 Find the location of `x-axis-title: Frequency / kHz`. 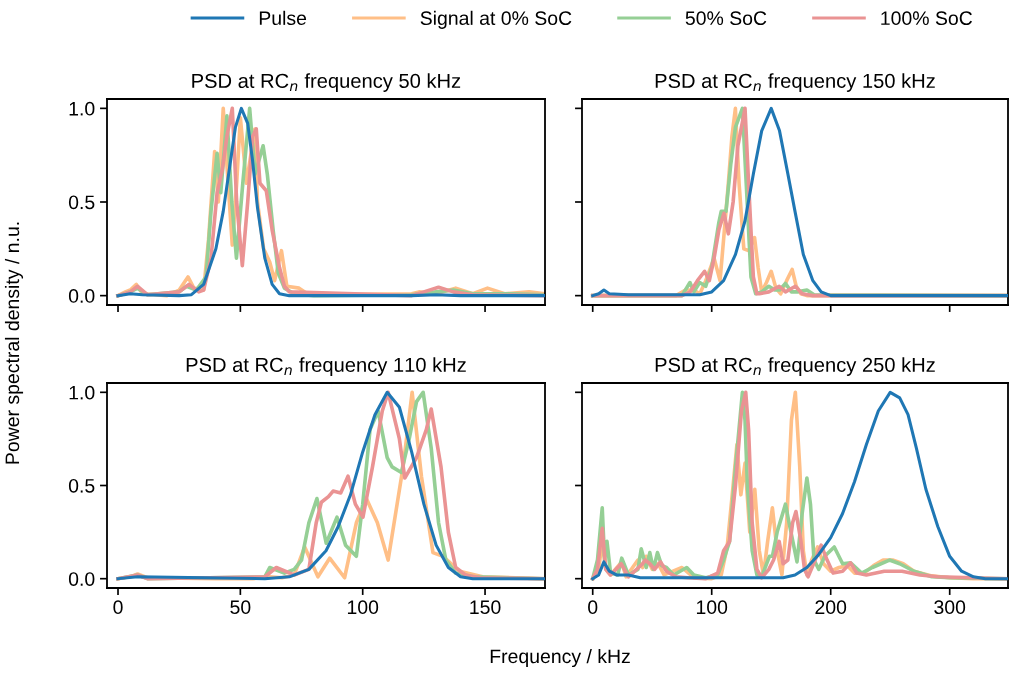

x-axis-title: Frequency / kHz is located at coordinates (560, 658).